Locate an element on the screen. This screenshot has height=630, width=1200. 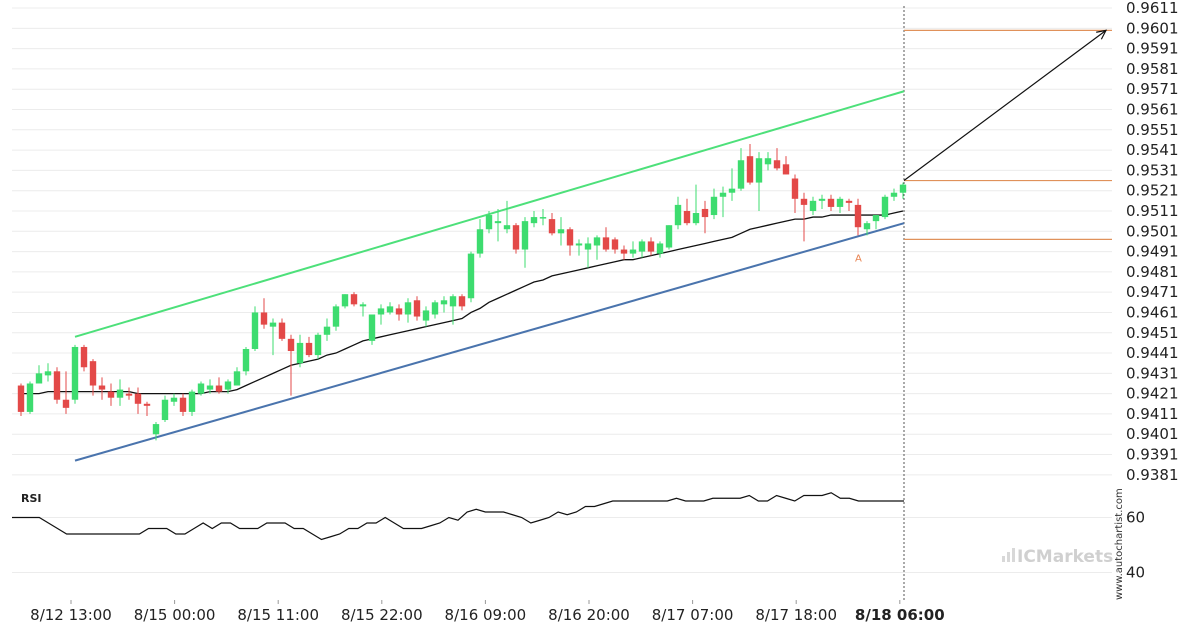
price-tick-label: 0.9541 is located at coordinates (1152, 150).